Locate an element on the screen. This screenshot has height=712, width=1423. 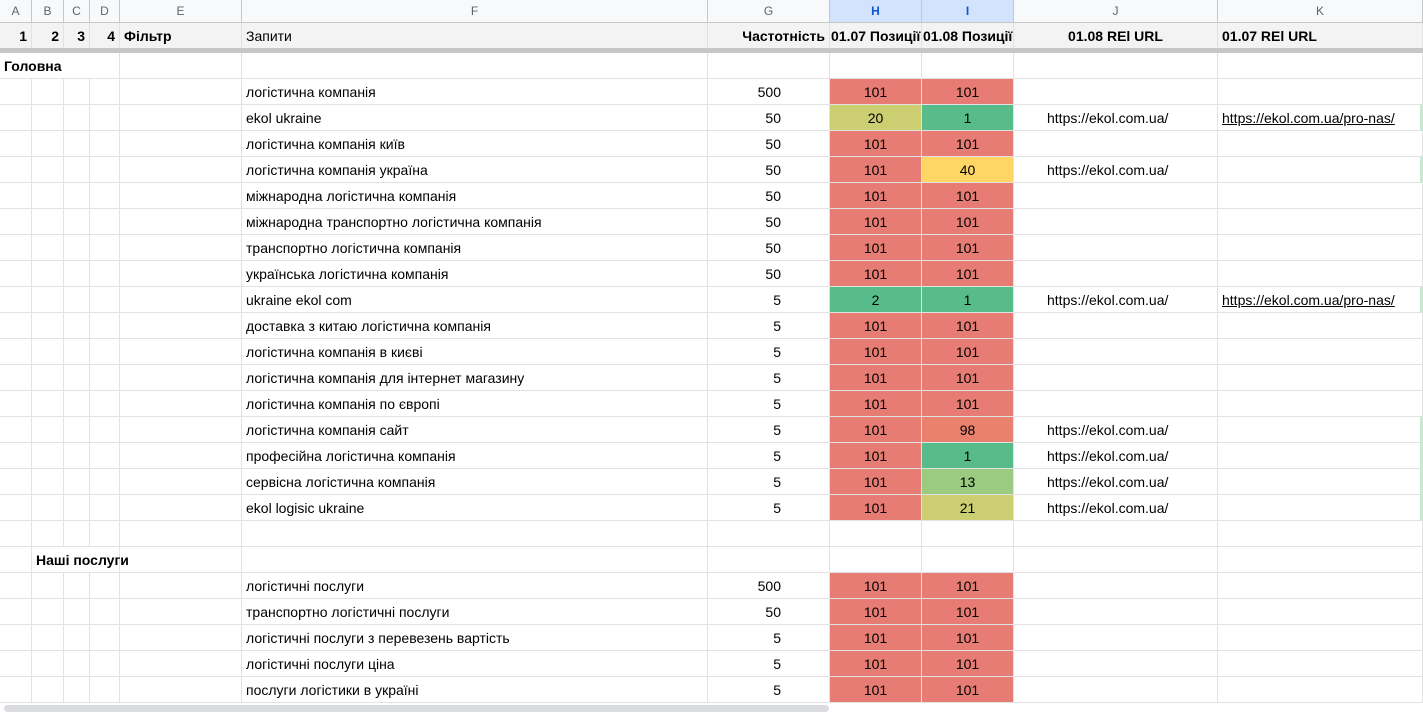
query-cell: професійна логістична компанія is located at coordinates (475, 456).